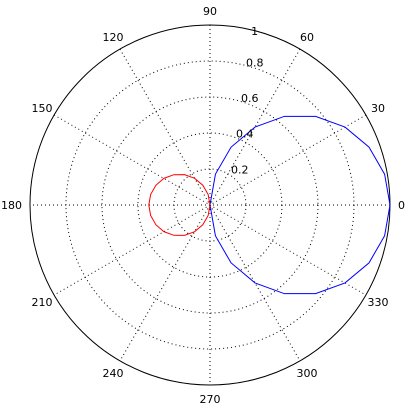 This screenshot has height=412, width=415. Describe the element at coordinates (42, 302) in the screenshot. I see `angle-tick-label: 210` at that location.